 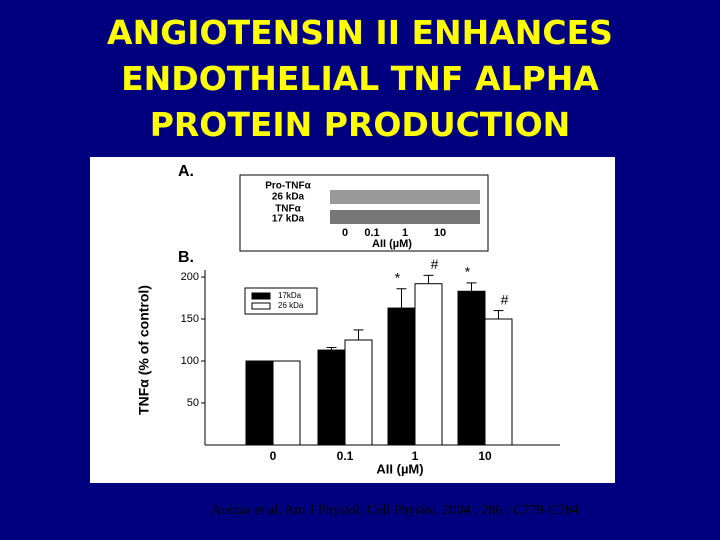 What do you see at coordinates (144, 350) in the screenshot?
I see `y-axis-label: TNFα (% of control)` at bounding box center [144, 350].